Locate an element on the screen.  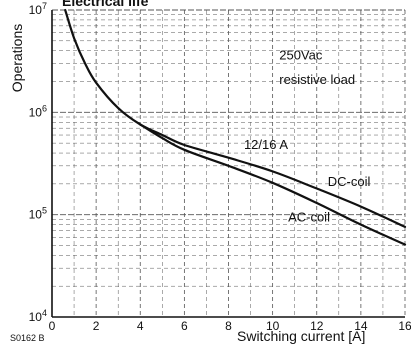
y-tick-label: 10⁷ is located at coordinates (38, 9).